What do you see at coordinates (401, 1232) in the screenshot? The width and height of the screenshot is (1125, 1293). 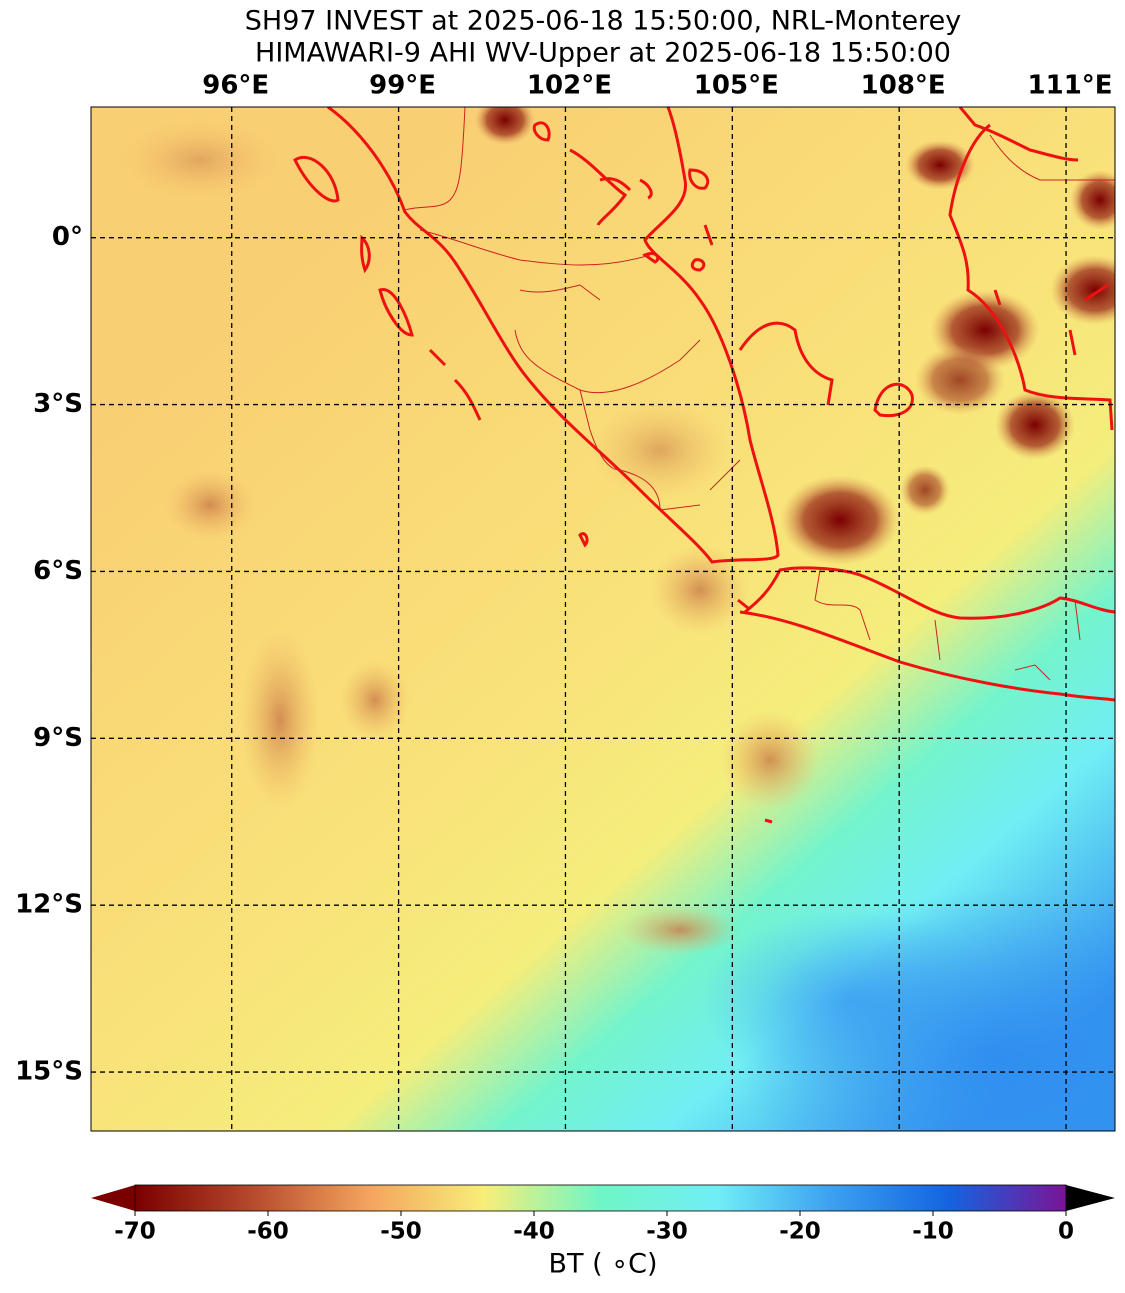 I see `colorbar-tick-label: -50` at bounding box center [401, 1232].